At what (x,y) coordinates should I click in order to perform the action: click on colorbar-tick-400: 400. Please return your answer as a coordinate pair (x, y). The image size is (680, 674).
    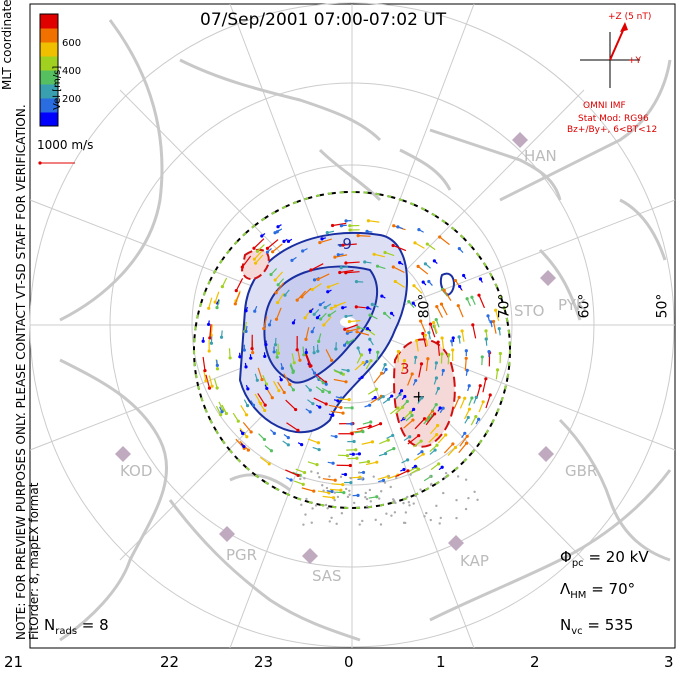
    Looking at the image, I should click on (72, 71).